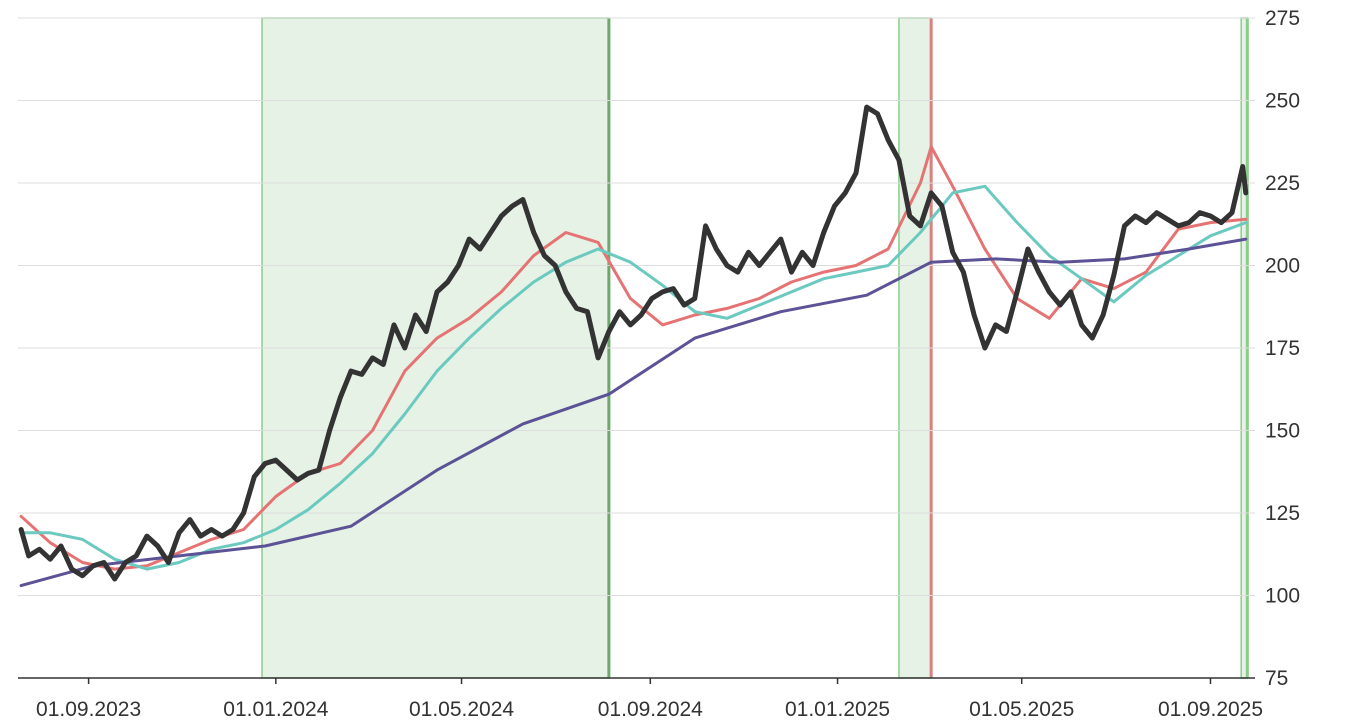 This screenshot has height=726, width=1352. What do you see at coordinates (1282, 348) in the screenshot?
I see `y-tick-label: 175` at bounding box center [1282, 348].